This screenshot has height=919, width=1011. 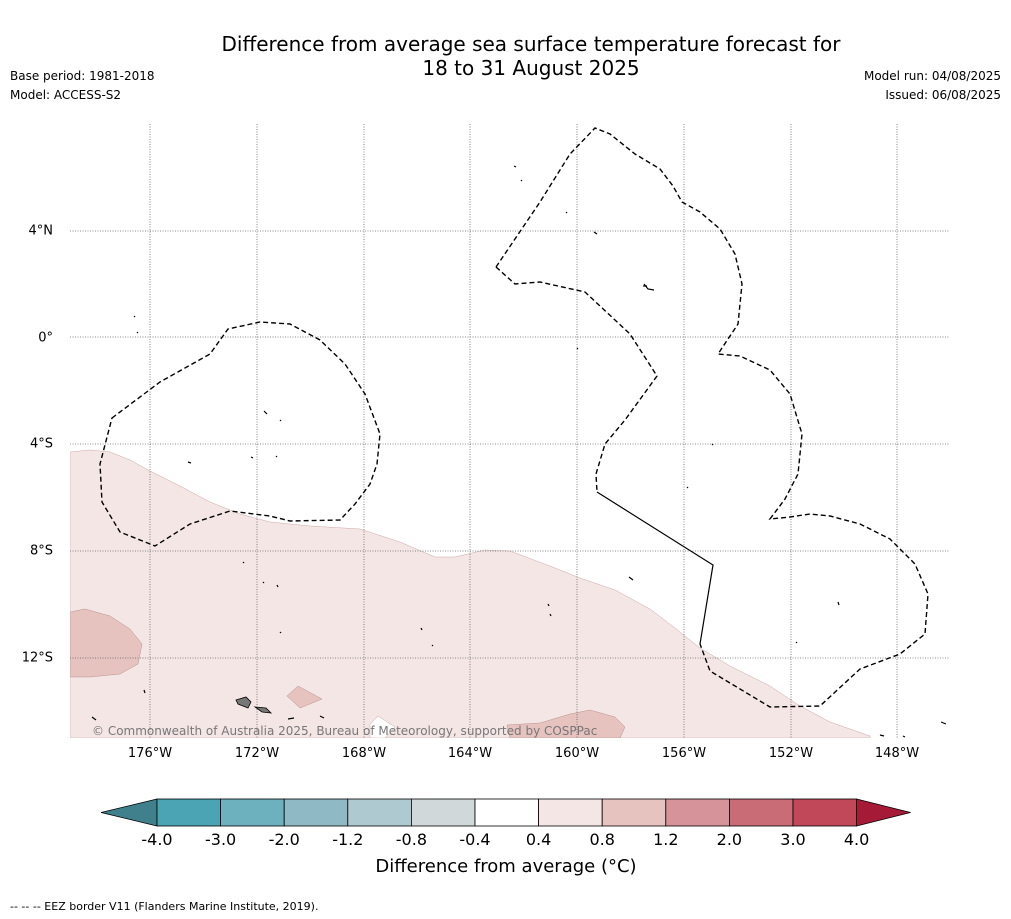 What do you see at coordinates (576, 379) in the screenshot?
I see `eez-central-south` at bounding box center [576, 379].